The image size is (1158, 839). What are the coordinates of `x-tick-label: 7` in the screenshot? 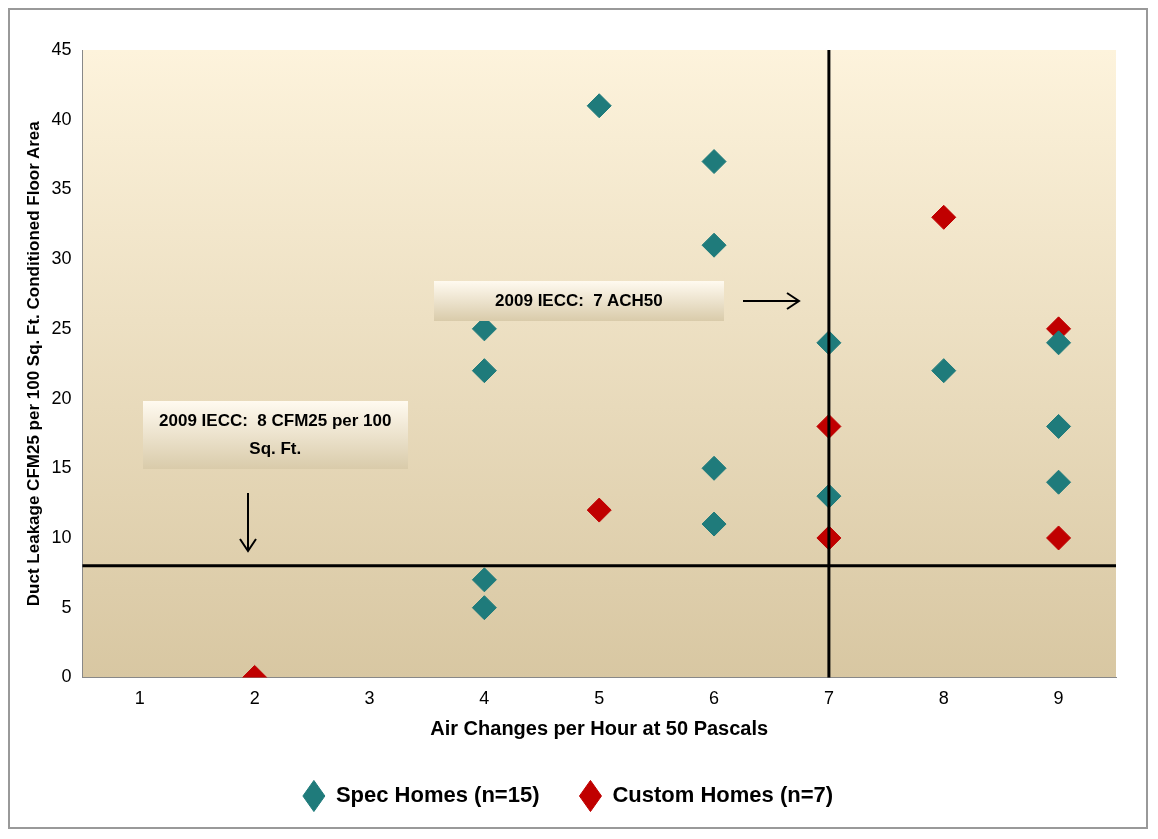 It's located at (828, 698).